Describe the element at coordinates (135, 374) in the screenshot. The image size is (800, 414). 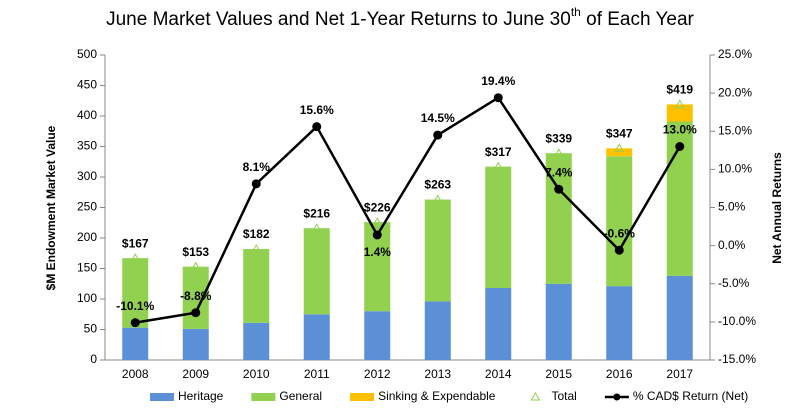
I see `x-tick-label: 2008` at that location.